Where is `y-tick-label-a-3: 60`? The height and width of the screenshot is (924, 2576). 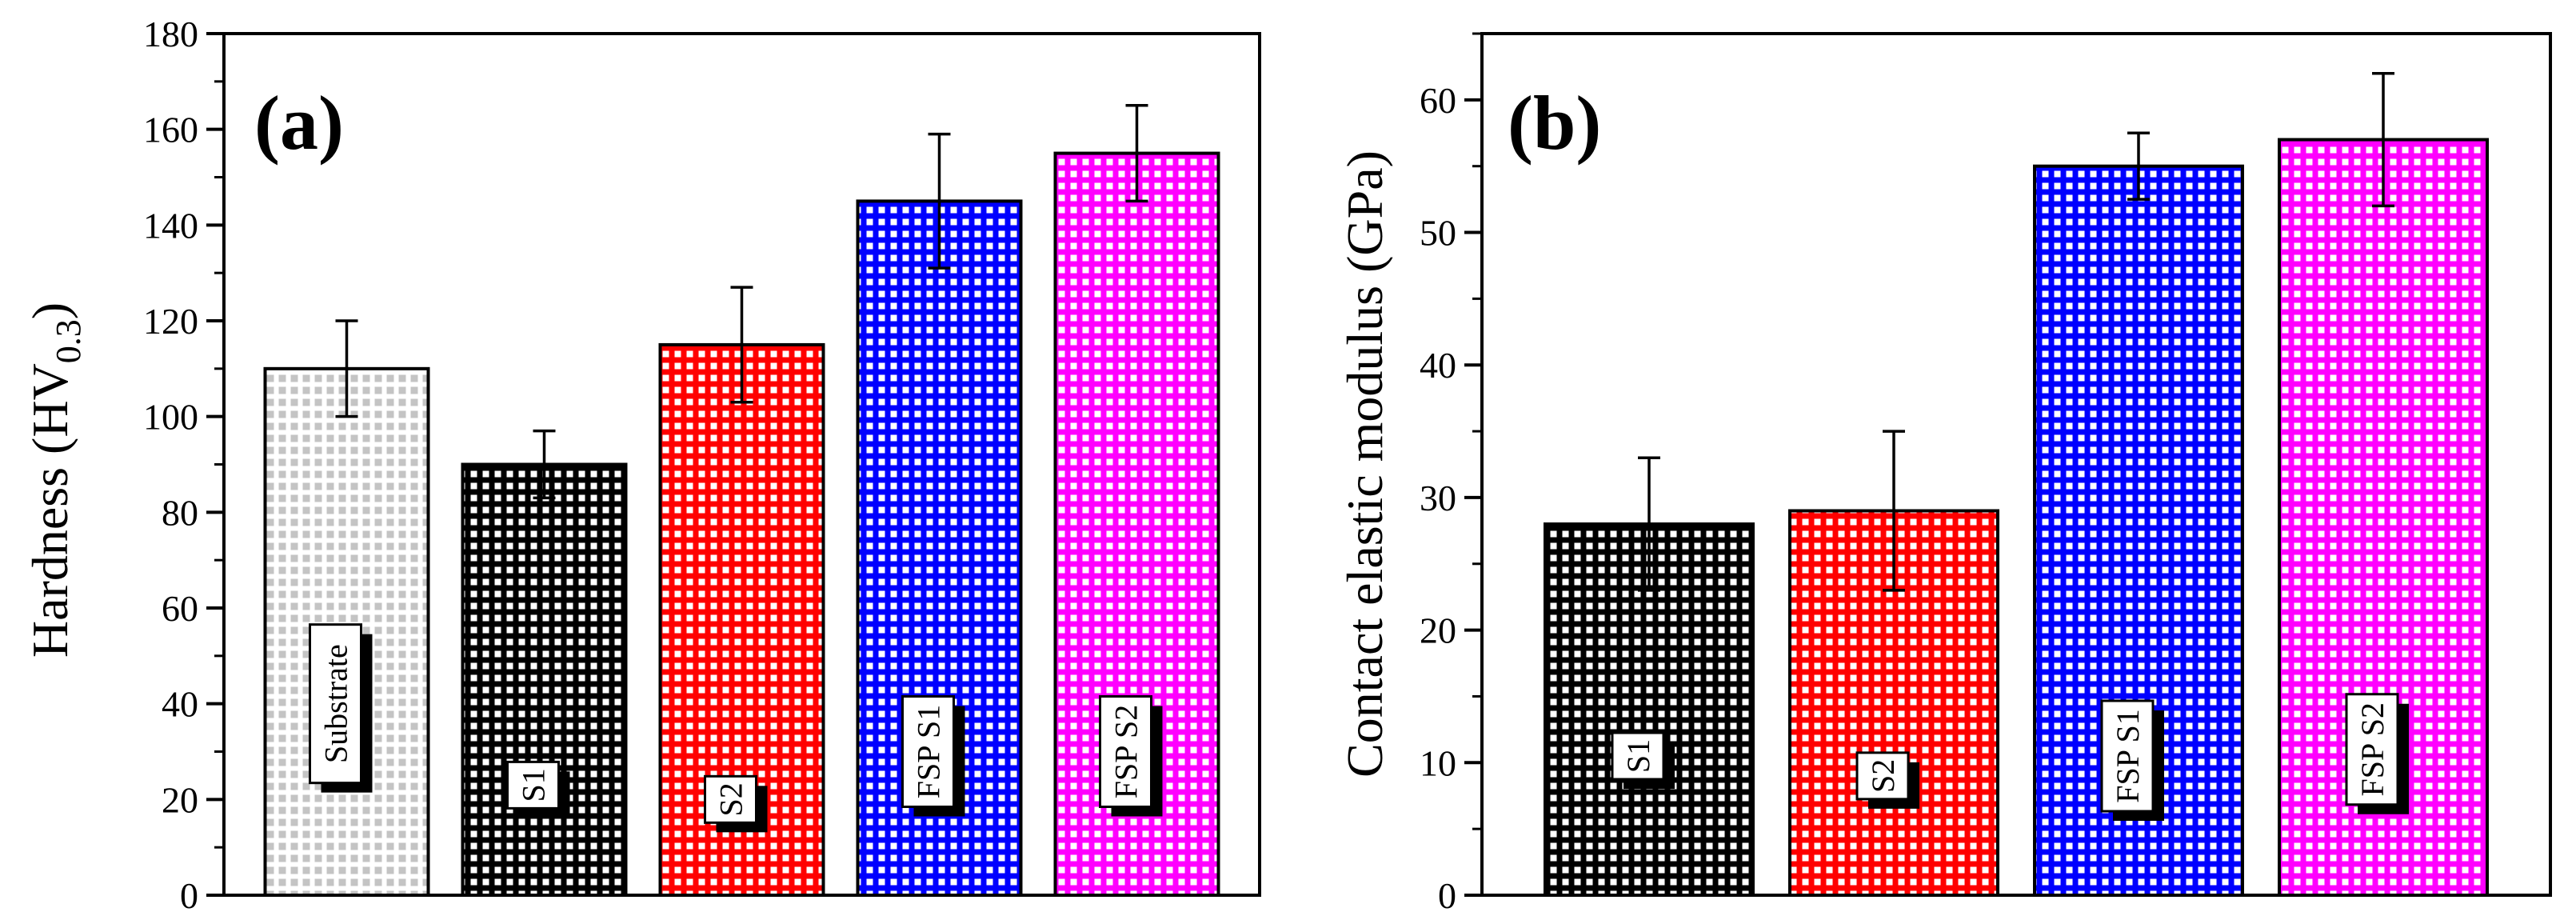 y-tick-label-a-3: 60 is located at coordinates (180, 608).